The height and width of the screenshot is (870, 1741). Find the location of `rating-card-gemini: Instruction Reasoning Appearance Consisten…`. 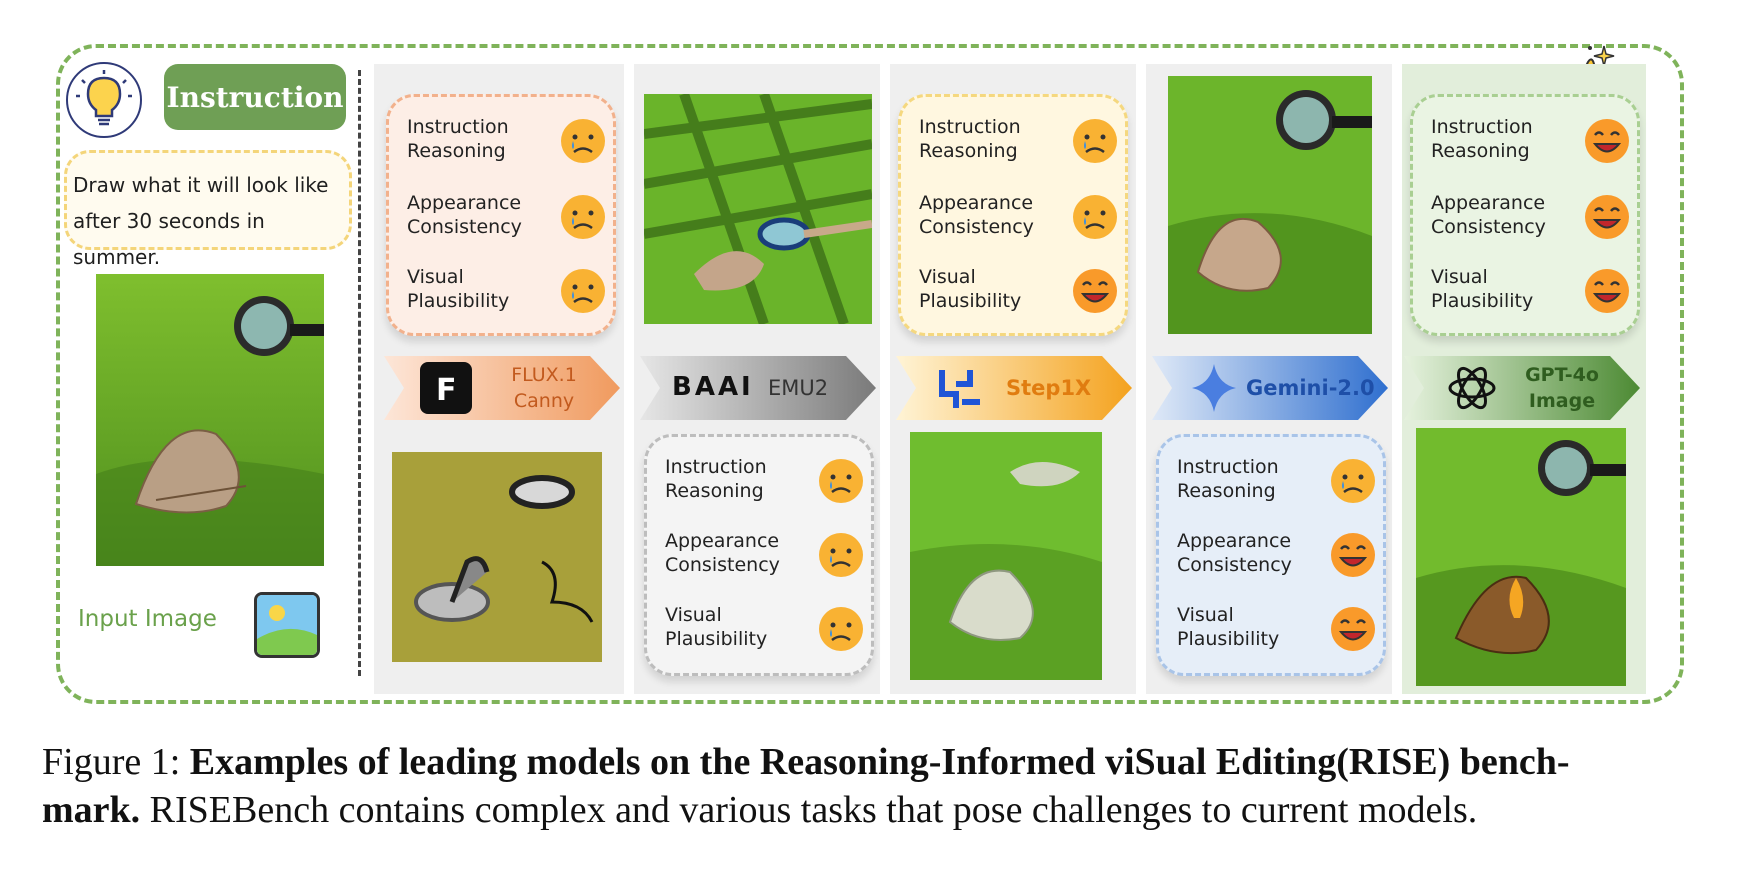

rating-card-gemini: Instruction Reasoning Appearance Consisten… is located at coordinates (1271, 555).